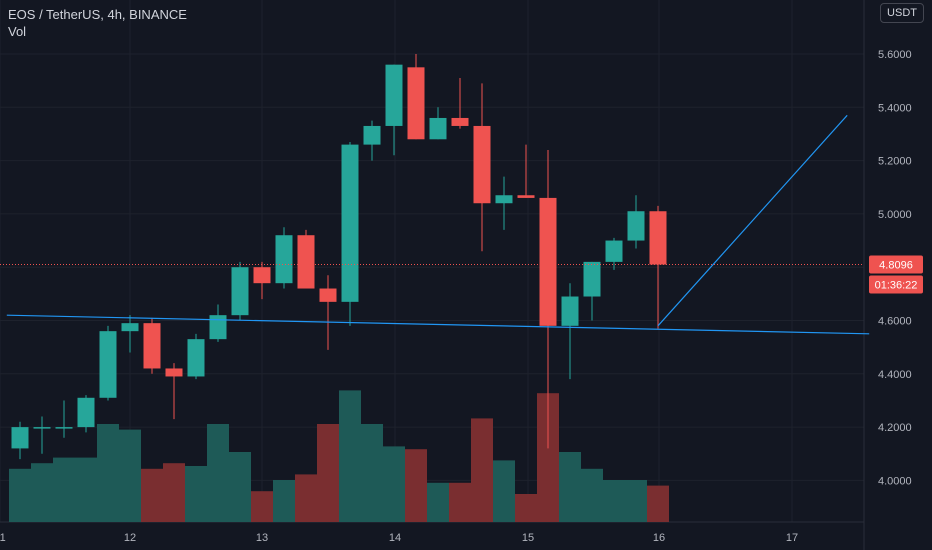  I want to click on y-tick-label: 5.0000, so click(895, 215).